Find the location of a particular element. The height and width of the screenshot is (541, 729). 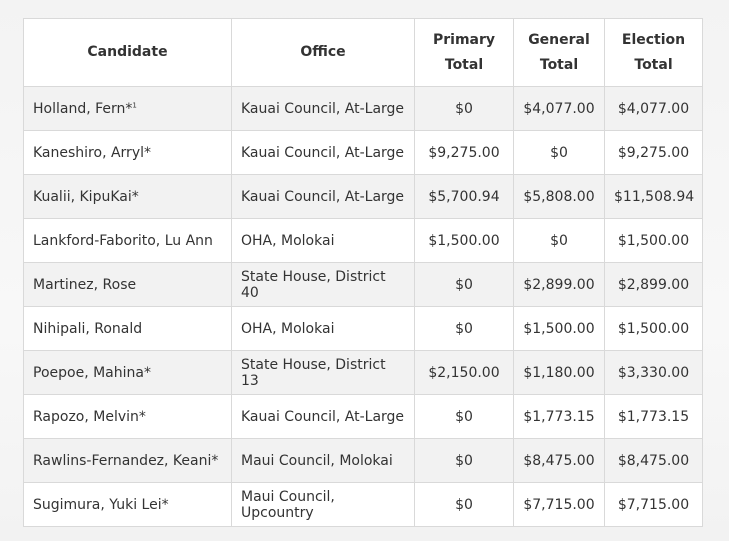

header-label-line: Office is located at coordinates (323, 52).